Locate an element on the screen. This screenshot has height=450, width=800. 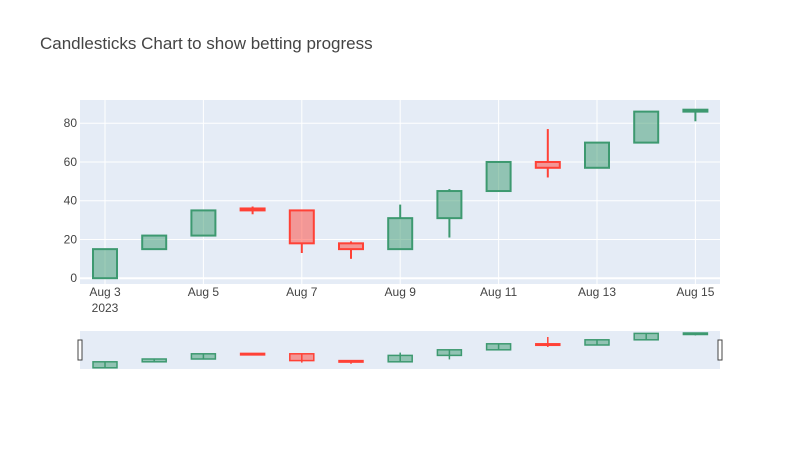
y-tick-label: 40 is located at coordinates (71, 201).